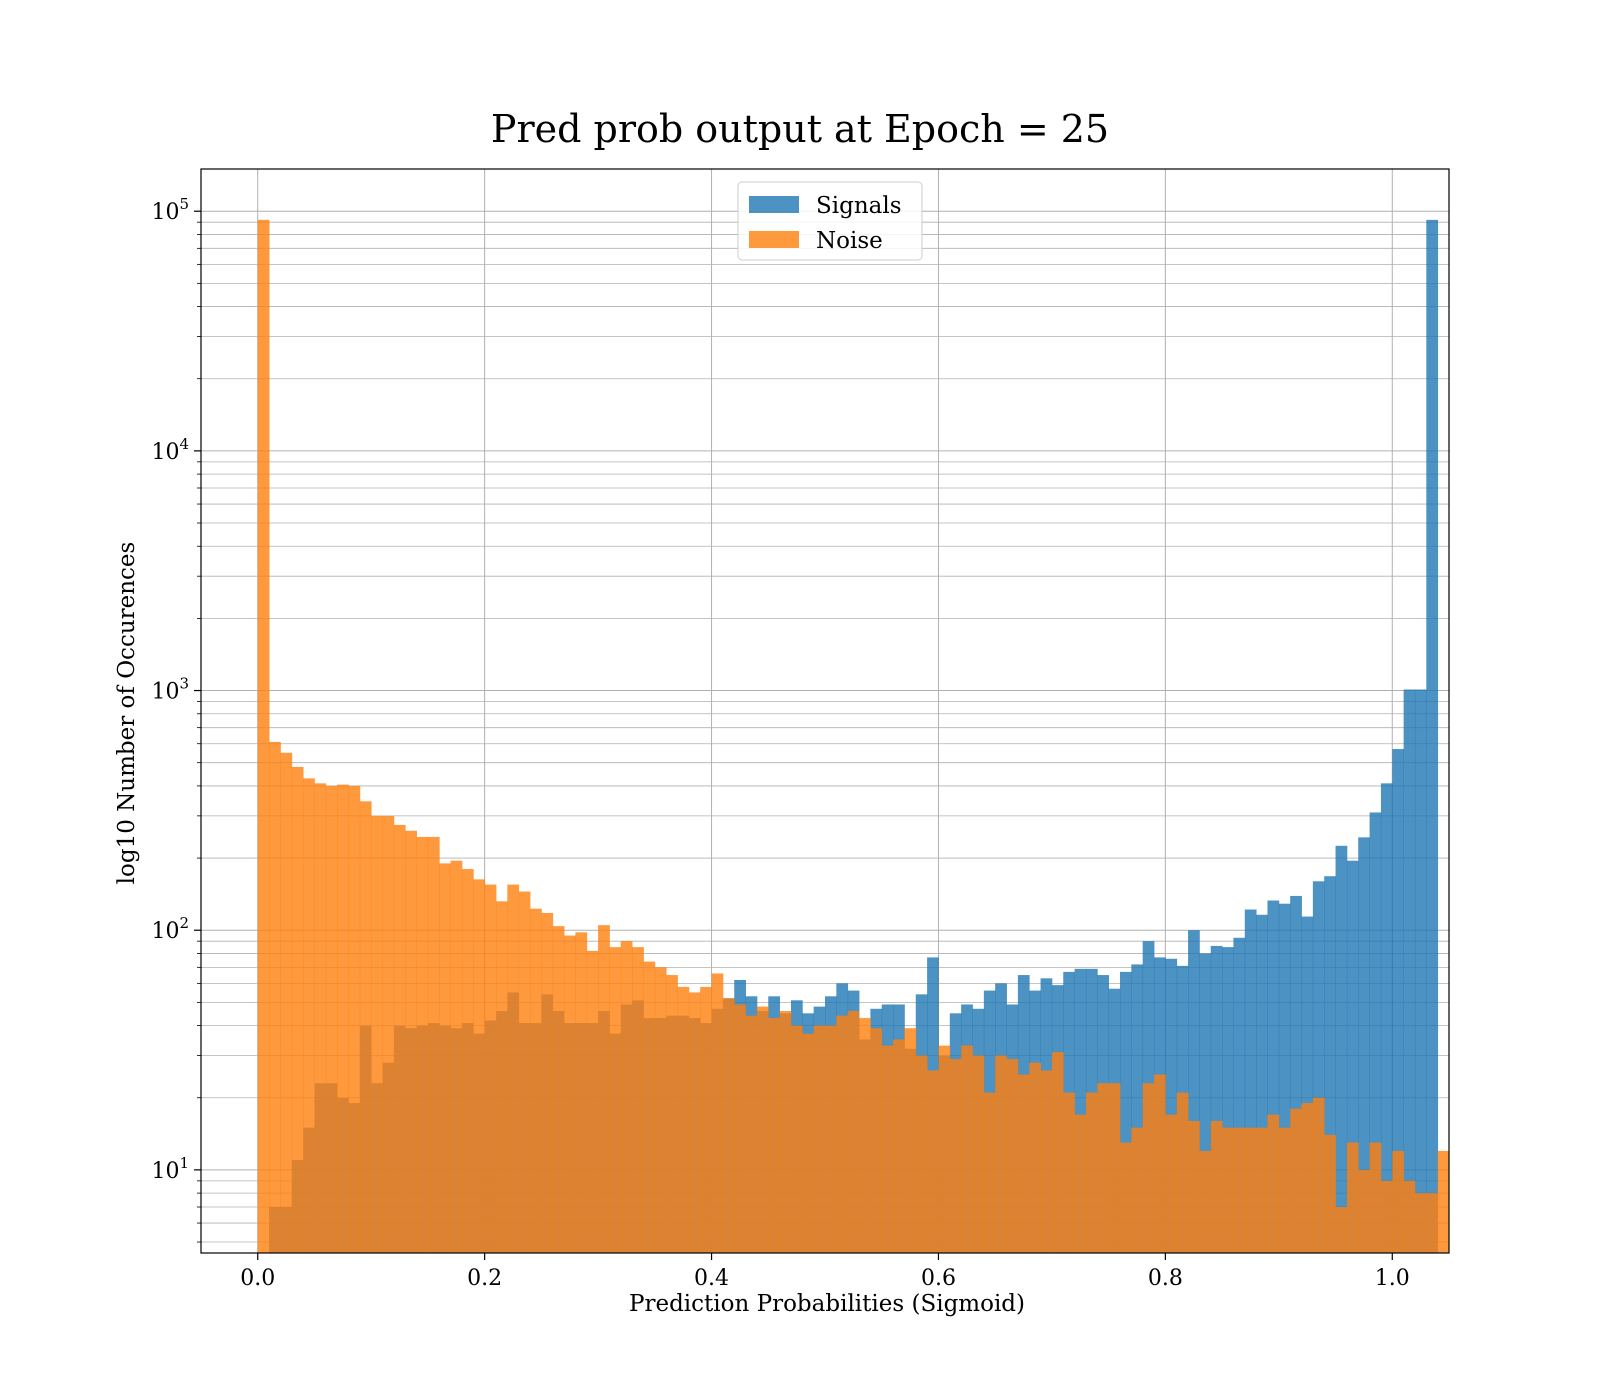 This screenshot has height=1400, width=1600. What do you see at coordinates (170, 1169) in the screenshot?
I see `y-tick-label: 10¹` at bounding box center [170, 1169].